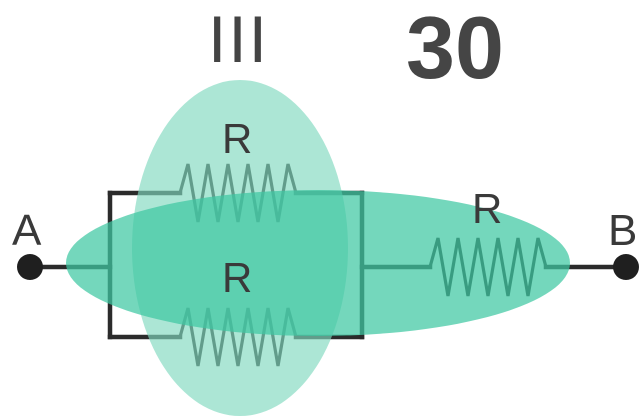 This screenshot has height=418, width=644. What do you see at coordinates (237, 138) in the screenshot?
I see `resistor-top-label: R` at bounding box center [237, 138].